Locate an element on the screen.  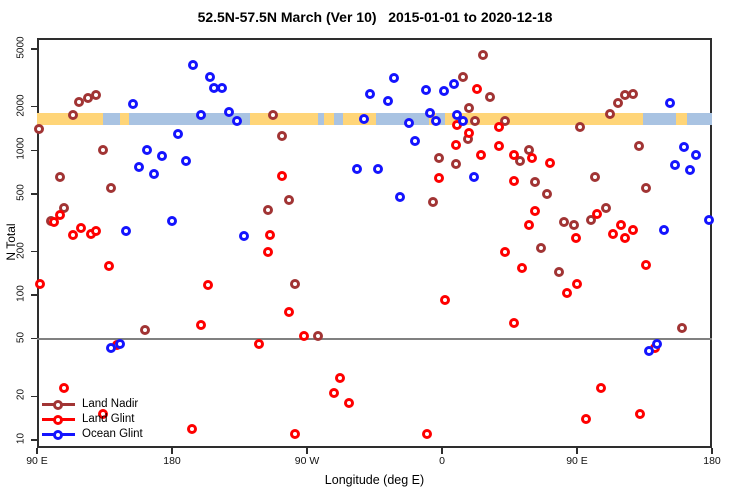
x-tick-label: 90 E is located at coordinates (577, 461).